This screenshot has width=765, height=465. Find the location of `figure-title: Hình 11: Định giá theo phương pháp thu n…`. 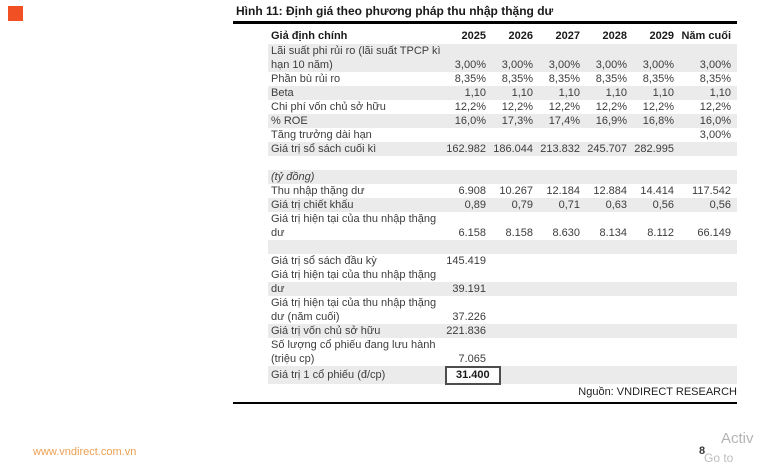

figure-title: Hình 11: Định giá theo phương pháp thu n… is located at coordinates (395, 11).